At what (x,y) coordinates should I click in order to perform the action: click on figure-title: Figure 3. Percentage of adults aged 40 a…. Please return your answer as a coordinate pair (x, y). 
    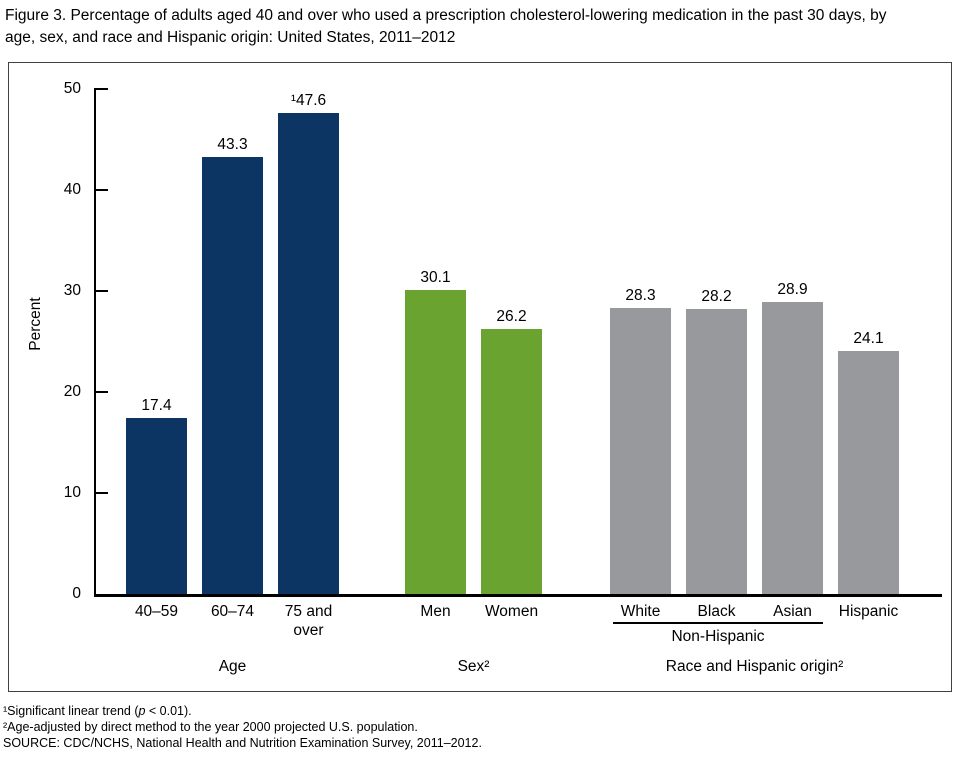
    Looking at the image, I should click on (446, 26).